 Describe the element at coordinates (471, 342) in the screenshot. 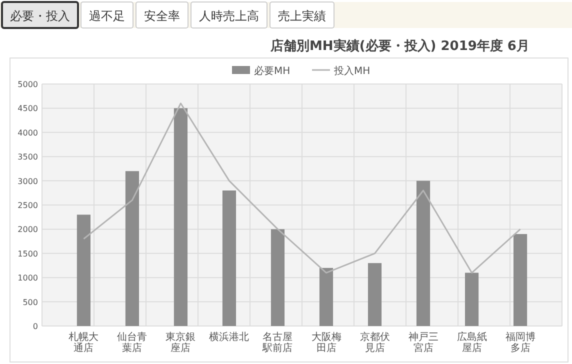

I see `x-tick-label: 広島紙屋店` at that location.